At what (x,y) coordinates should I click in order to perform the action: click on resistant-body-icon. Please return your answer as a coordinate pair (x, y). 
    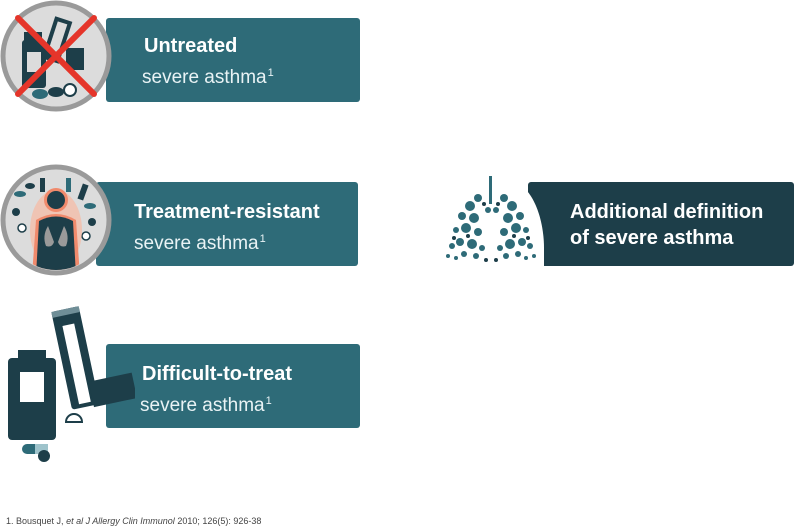
    Looking at the image, I should click on (56, 220).